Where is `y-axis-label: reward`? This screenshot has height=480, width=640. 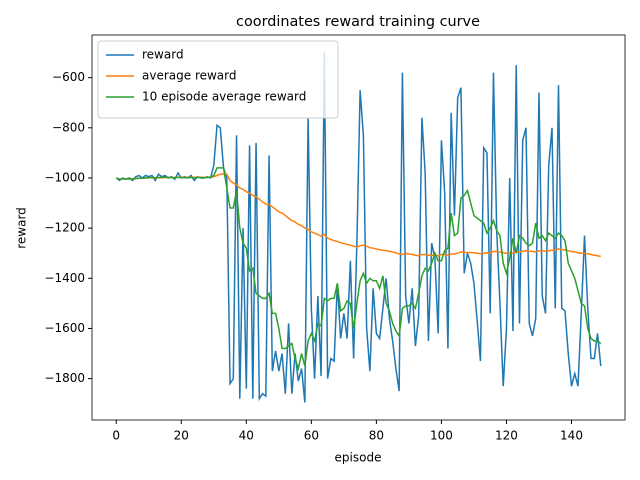
y-axis-label: reward is located at coordinates (22, 228).